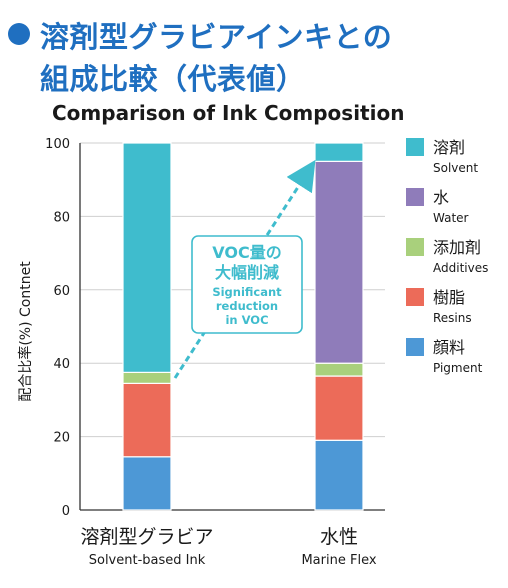 The image size is (508, 588). Describe the element at coordinates (415, 197) in the screenshot. I see `legend-swatch-water` at that location.